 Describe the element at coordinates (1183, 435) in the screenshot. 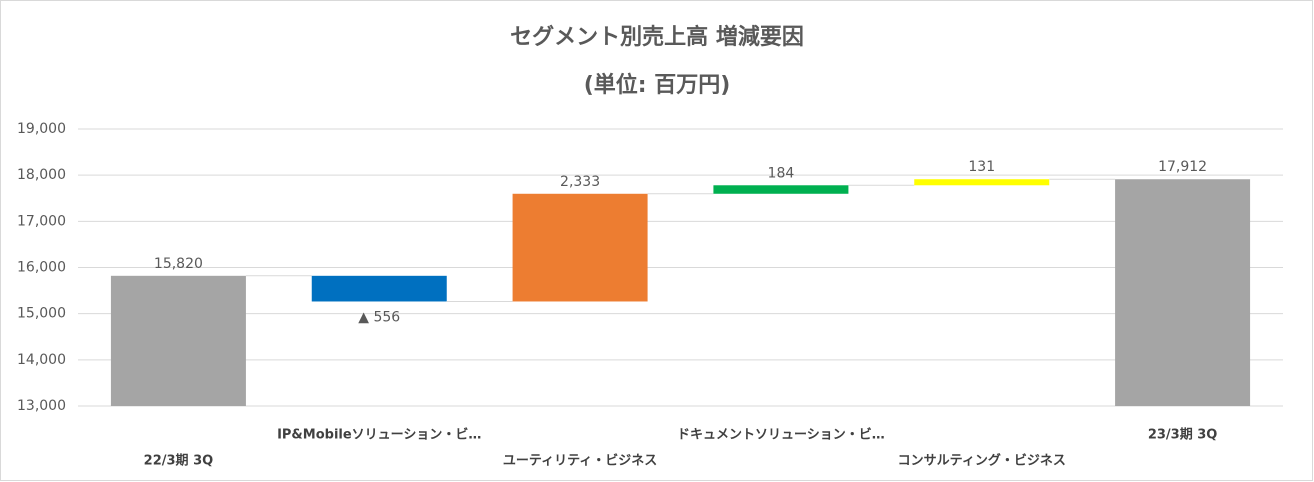

I see `x-tick-label: 23/3期 3Q` at that location.